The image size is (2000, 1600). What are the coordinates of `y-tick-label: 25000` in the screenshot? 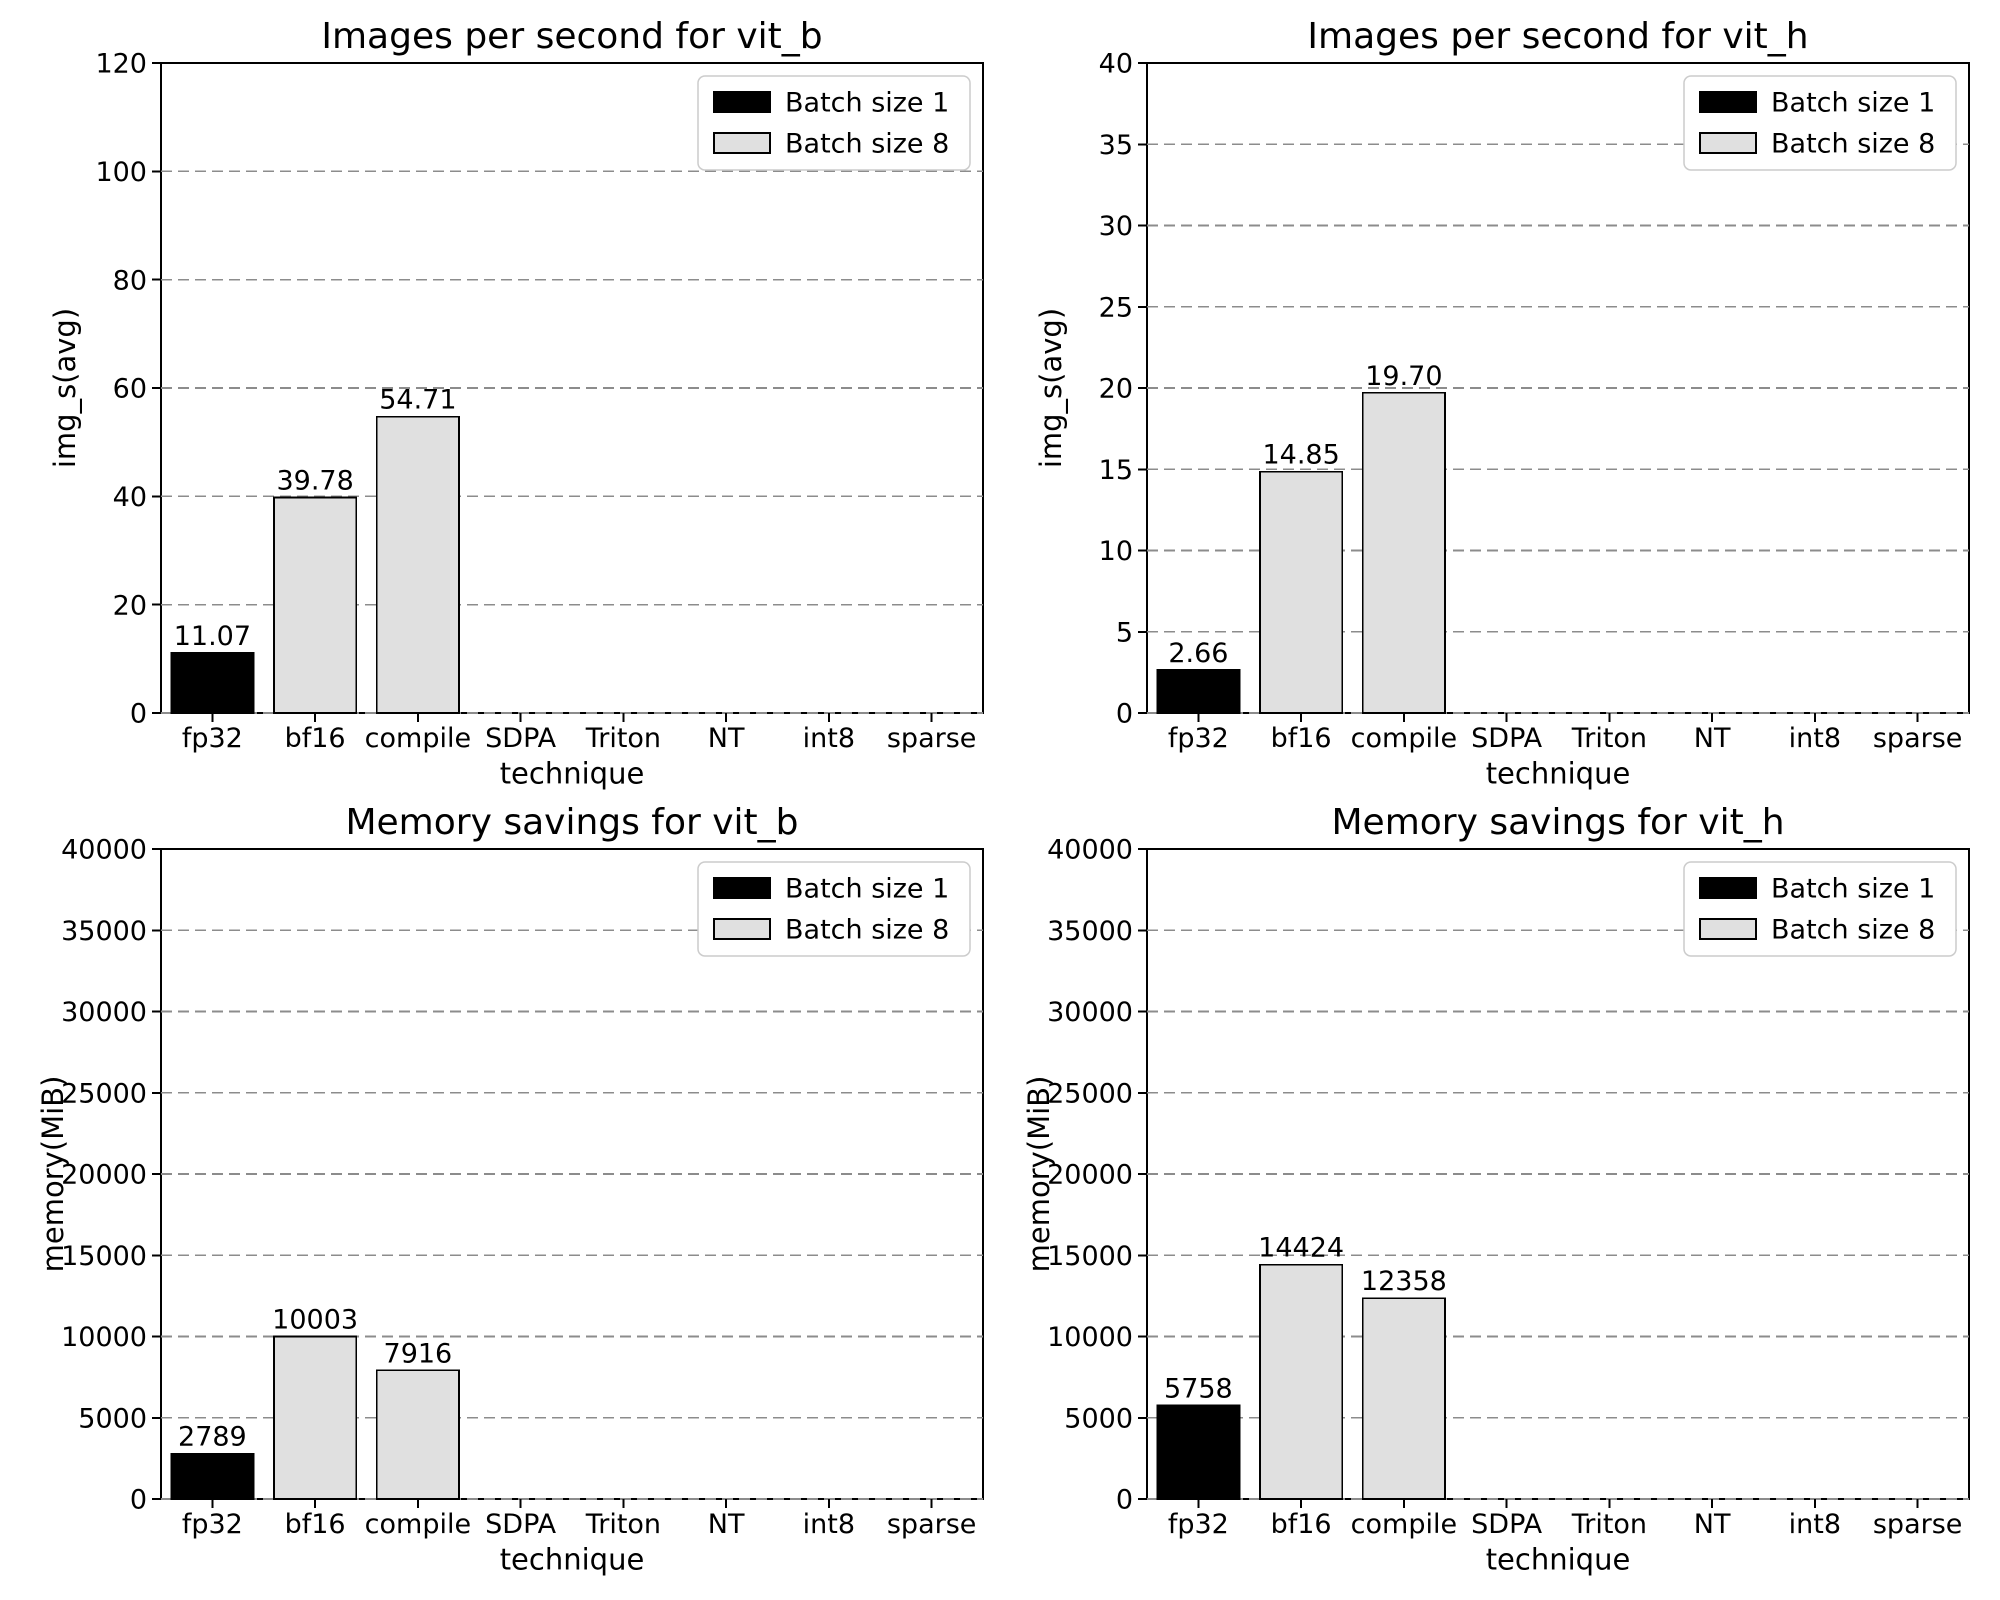 It's located at (104, 1093).